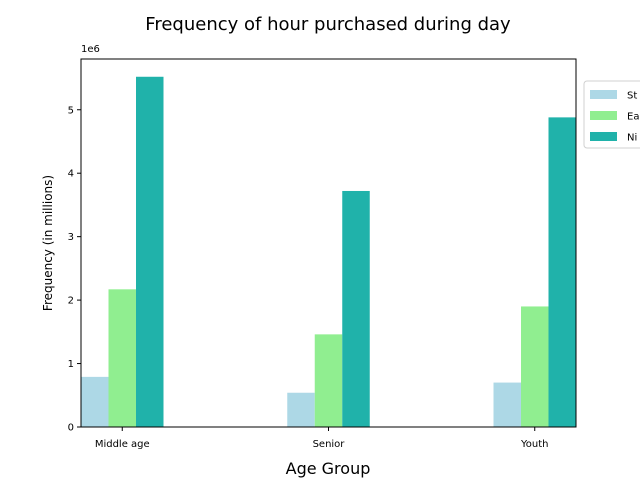 The image size is (640, 480). I want to click on legend: St Ea Ni, so click(611, 114).